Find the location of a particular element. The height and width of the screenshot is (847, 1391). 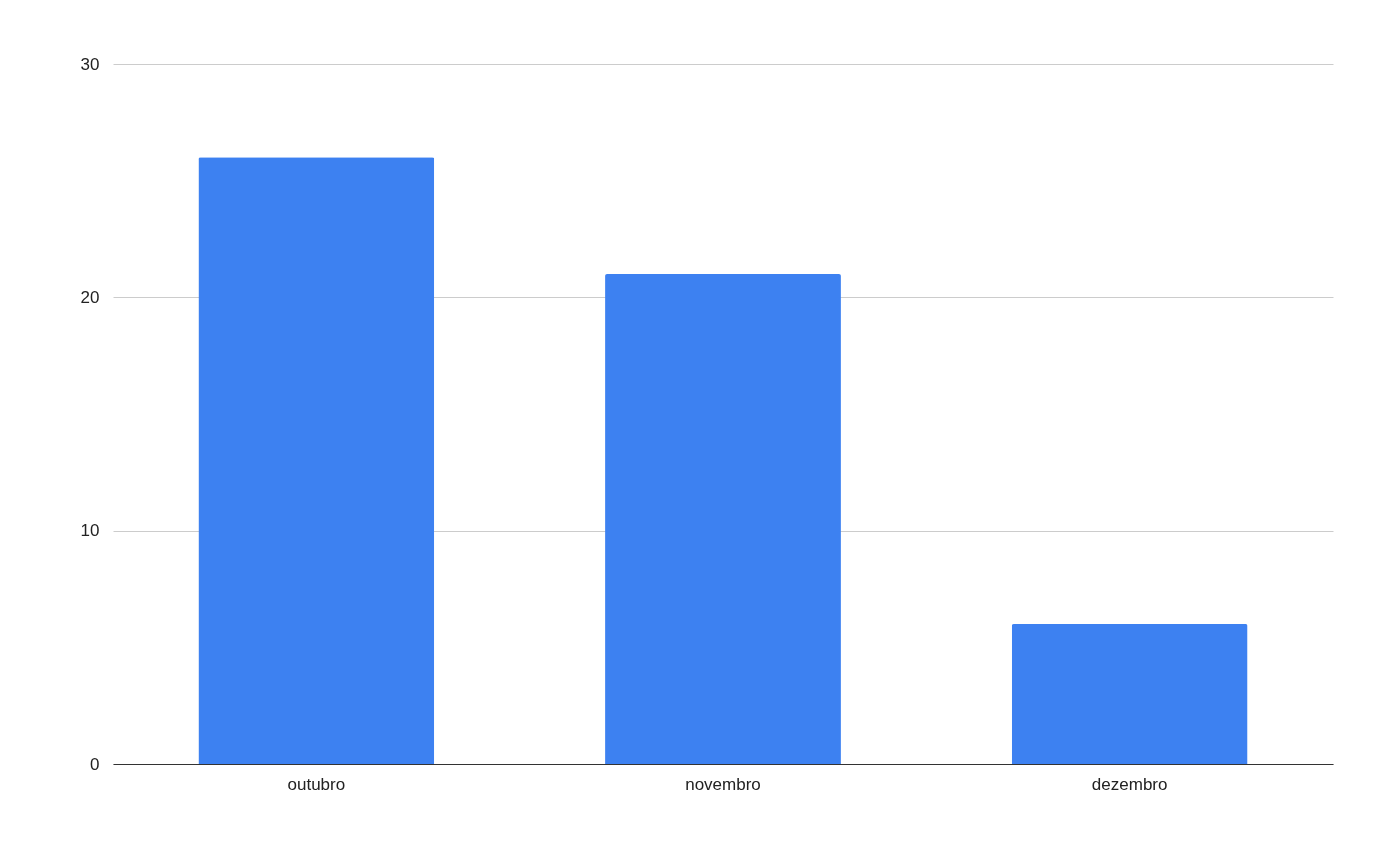

y-tick-label: 20 is located at coordinates (90, 297).